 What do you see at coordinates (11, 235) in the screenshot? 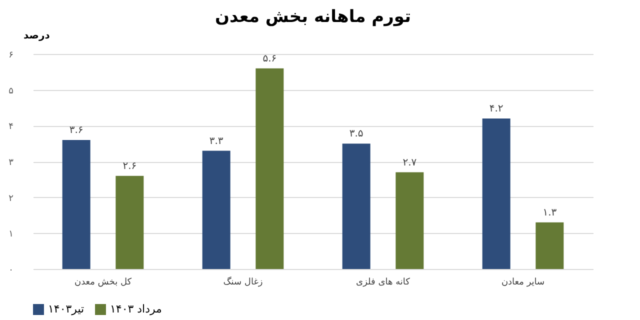
I see `y-tick-label: ۱` at bounding box center [11, 235].